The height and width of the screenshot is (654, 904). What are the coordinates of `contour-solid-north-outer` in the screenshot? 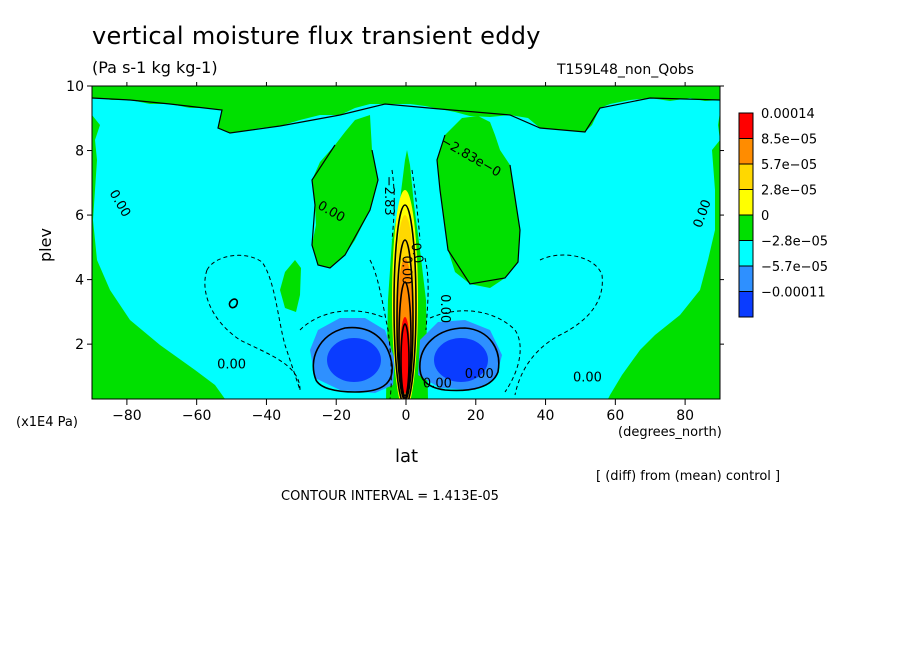 It's located at (459, 359).